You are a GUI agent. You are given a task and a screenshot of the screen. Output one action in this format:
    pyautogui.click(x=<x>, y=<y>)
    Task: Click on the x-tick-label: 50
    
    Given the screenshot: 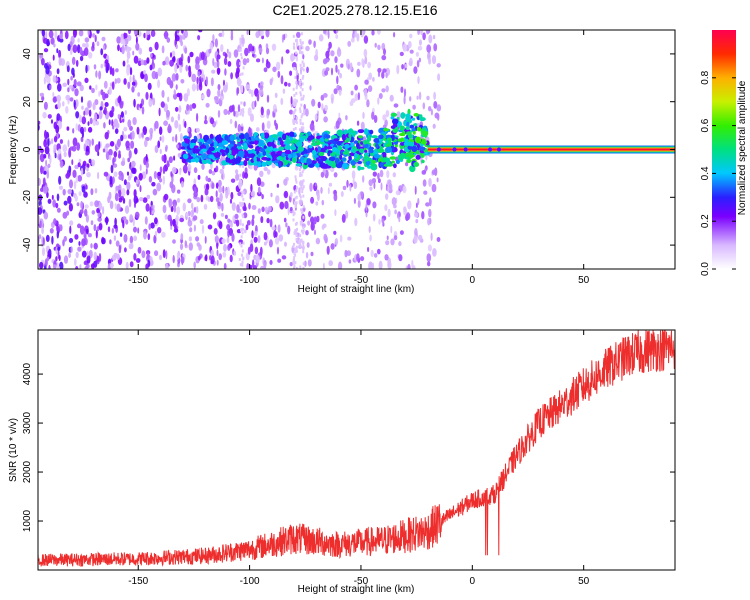 What is the action you would take?
    pyautogui.click(x=584, y=581)
    